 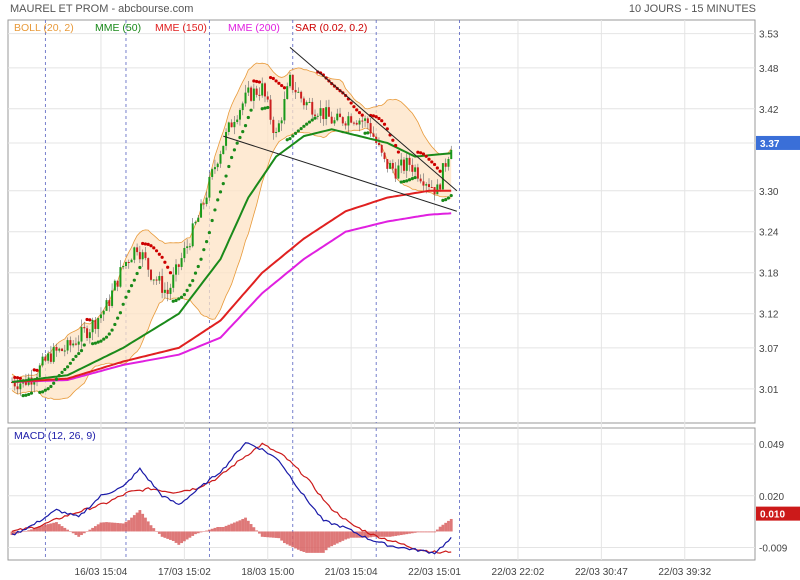 I want to click on time-tick-label: 22/03 15:01, so click(x=434, y=572).